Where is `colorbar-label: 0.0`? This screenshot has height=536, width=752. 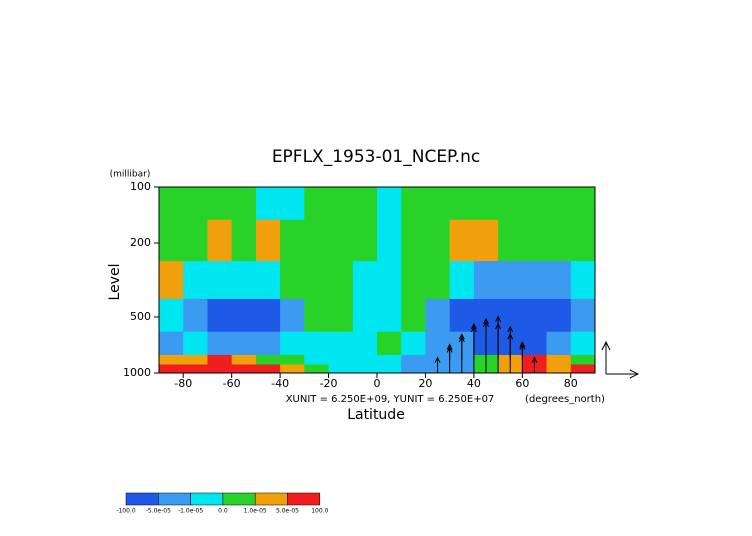 colorbar-label: 0.0 is located at coordinates (223, 511).